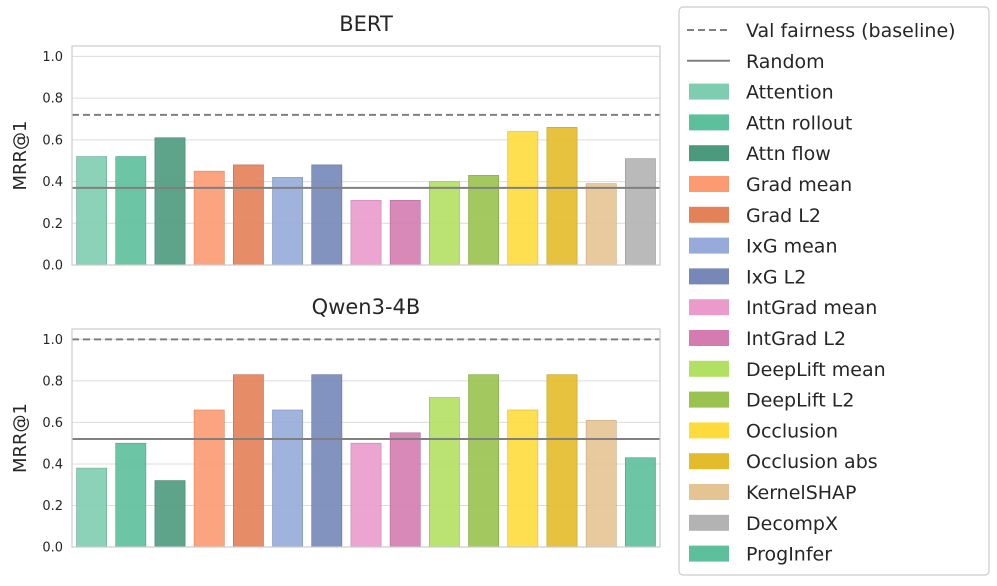  I want to click on legend-label: DeepLift L2, so click(800, 401).